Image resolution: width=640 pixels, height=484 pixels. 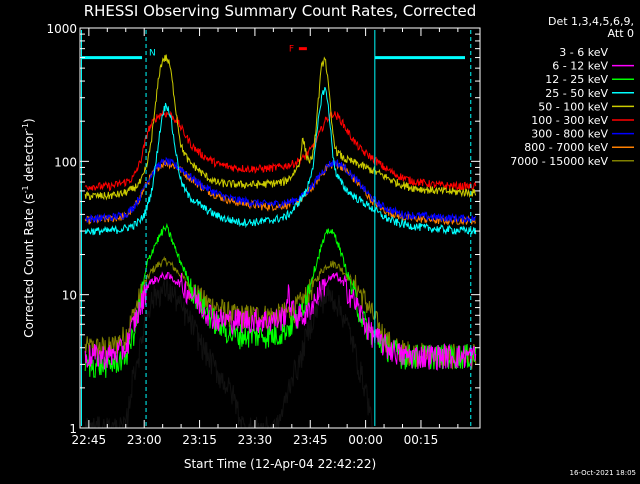 I want to click on legend-entry-label: 25 - 50 keV, so click(x=576, y=93).